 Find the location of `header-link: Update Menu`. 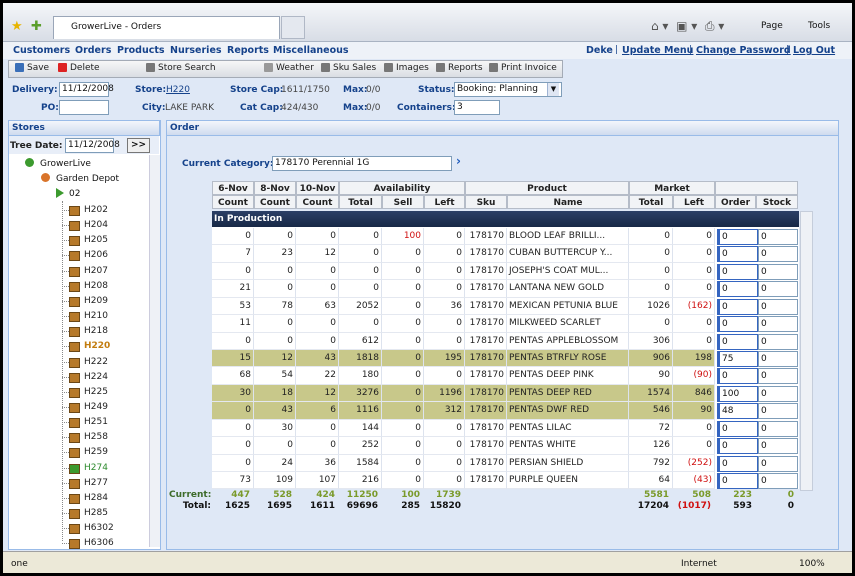

header-link: Update Menu is located at coordinates (658, 50).